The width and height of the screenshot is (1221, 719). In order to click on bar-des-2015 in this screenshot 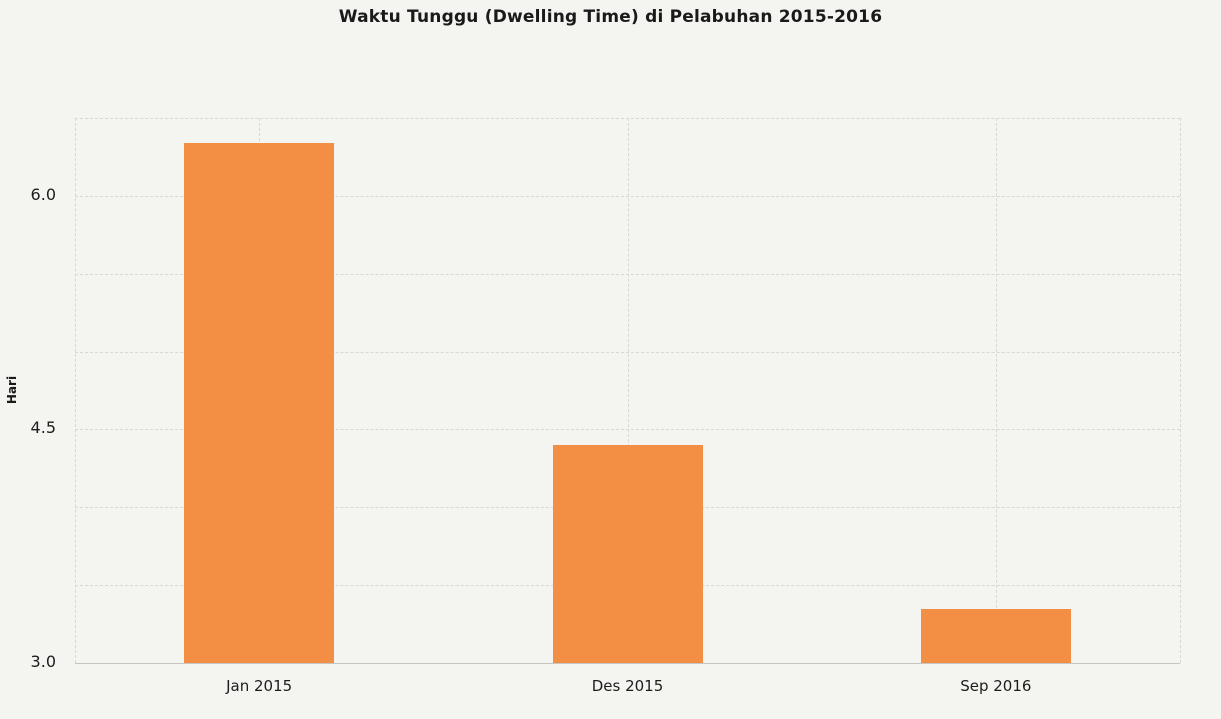, I will do `click(627, 554)`.